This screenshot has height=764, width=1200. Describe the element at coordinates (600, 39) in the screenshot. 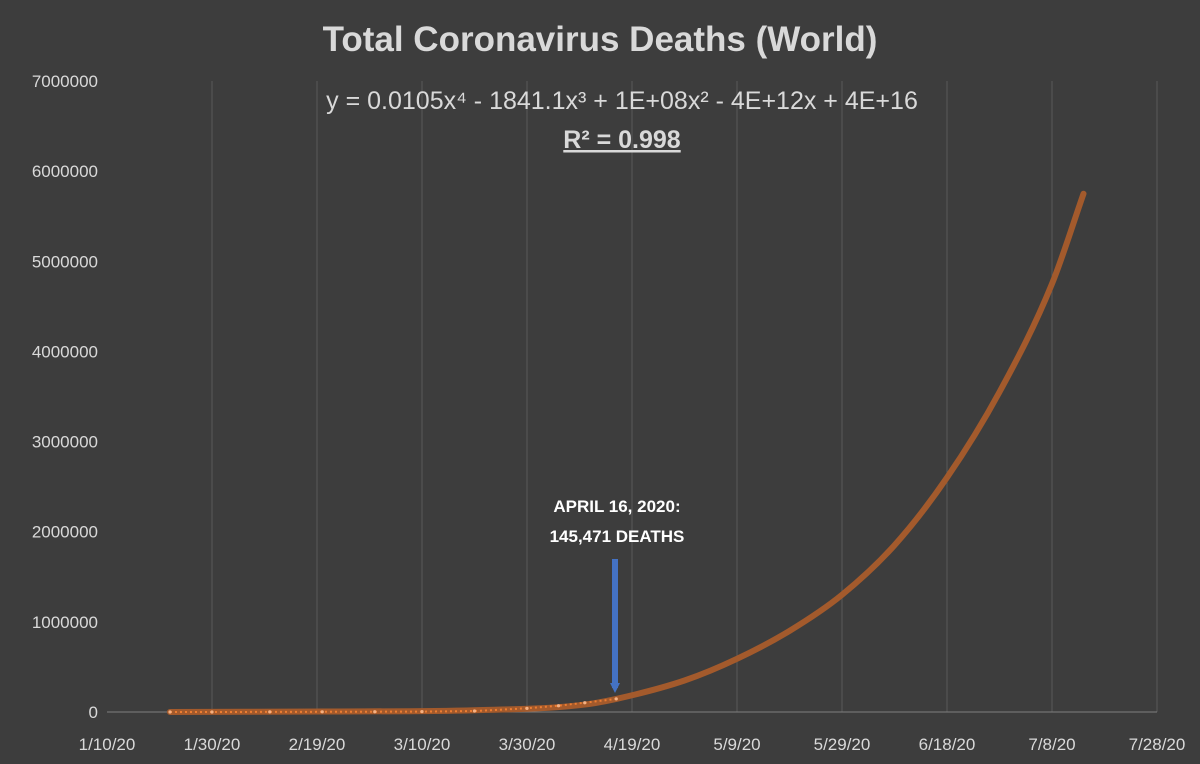

I see `chart-title: Total Coronavirus Deaths (World)` at that location.